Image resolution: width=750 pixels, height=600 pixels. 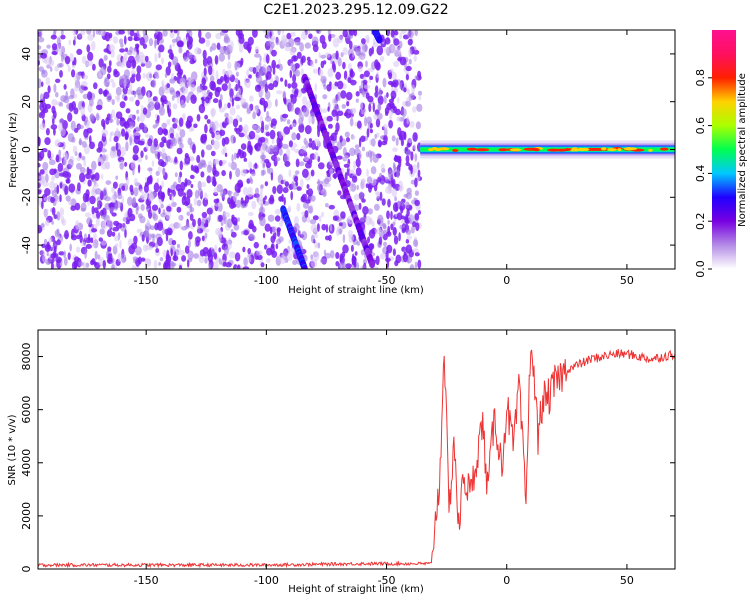 What do you see at coordinates (146, 580) in the screenshot?
I see `x-tick-label: -150` at bounding box center [146, 580].